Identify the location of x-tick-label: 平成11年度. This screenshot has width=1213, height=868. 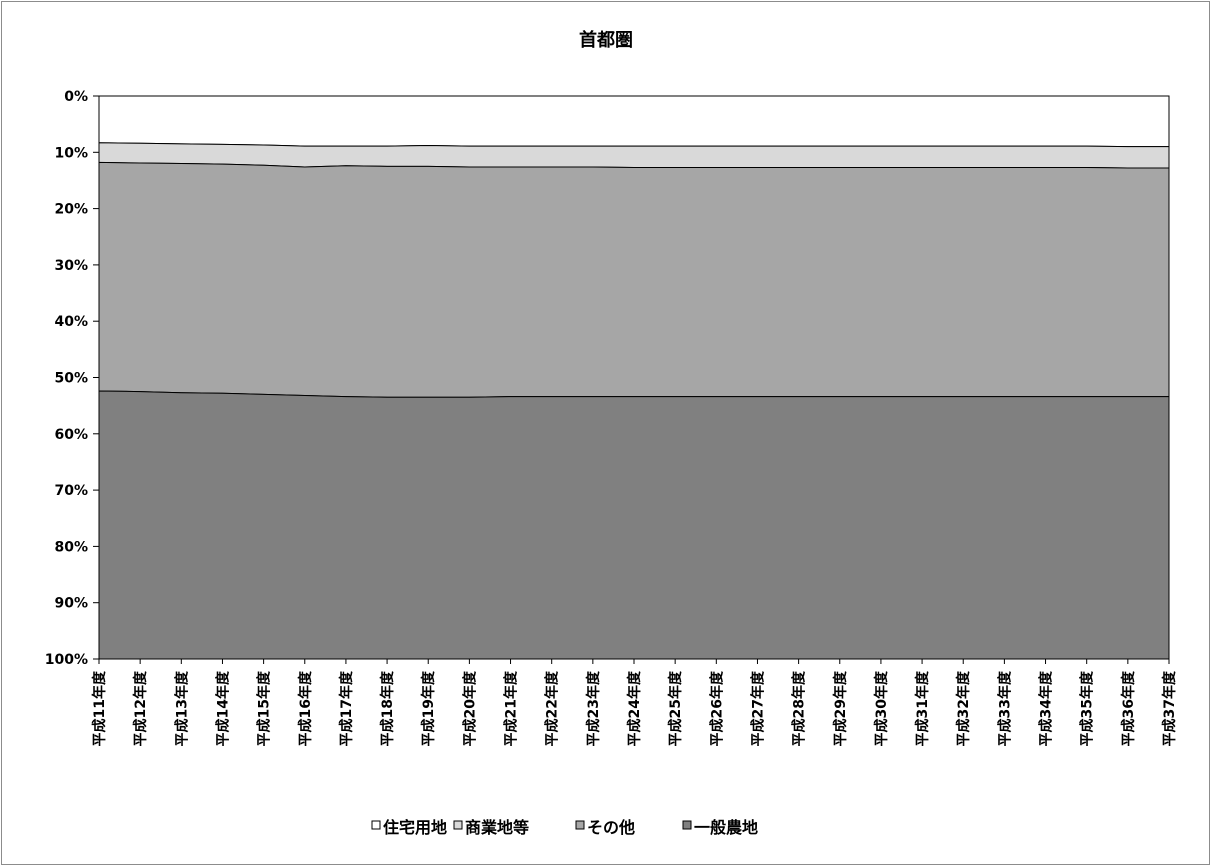
(99, 708).